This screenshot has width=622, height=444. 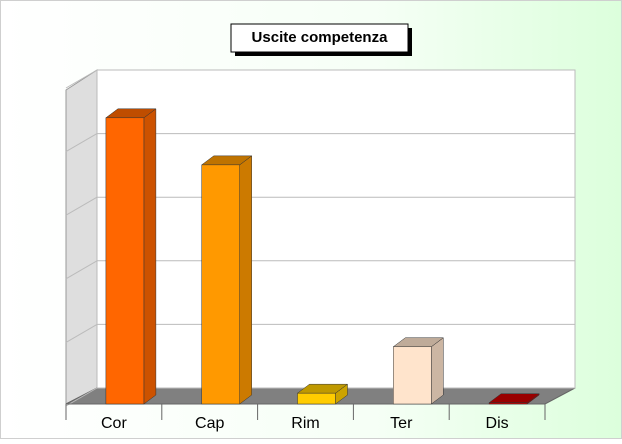 I want to click on title-box, so click(x=319, y=38).